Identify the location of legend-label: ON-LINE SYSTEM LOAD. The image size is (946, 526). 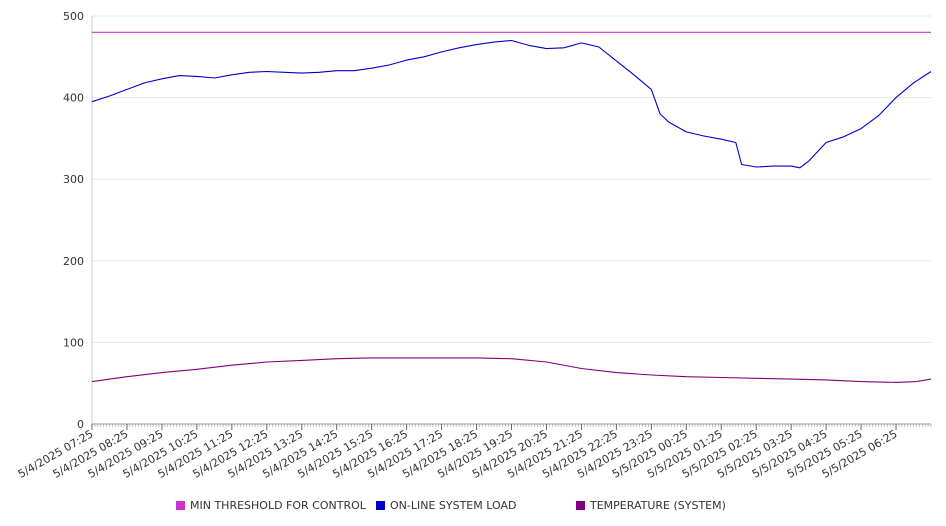
(453, 505).